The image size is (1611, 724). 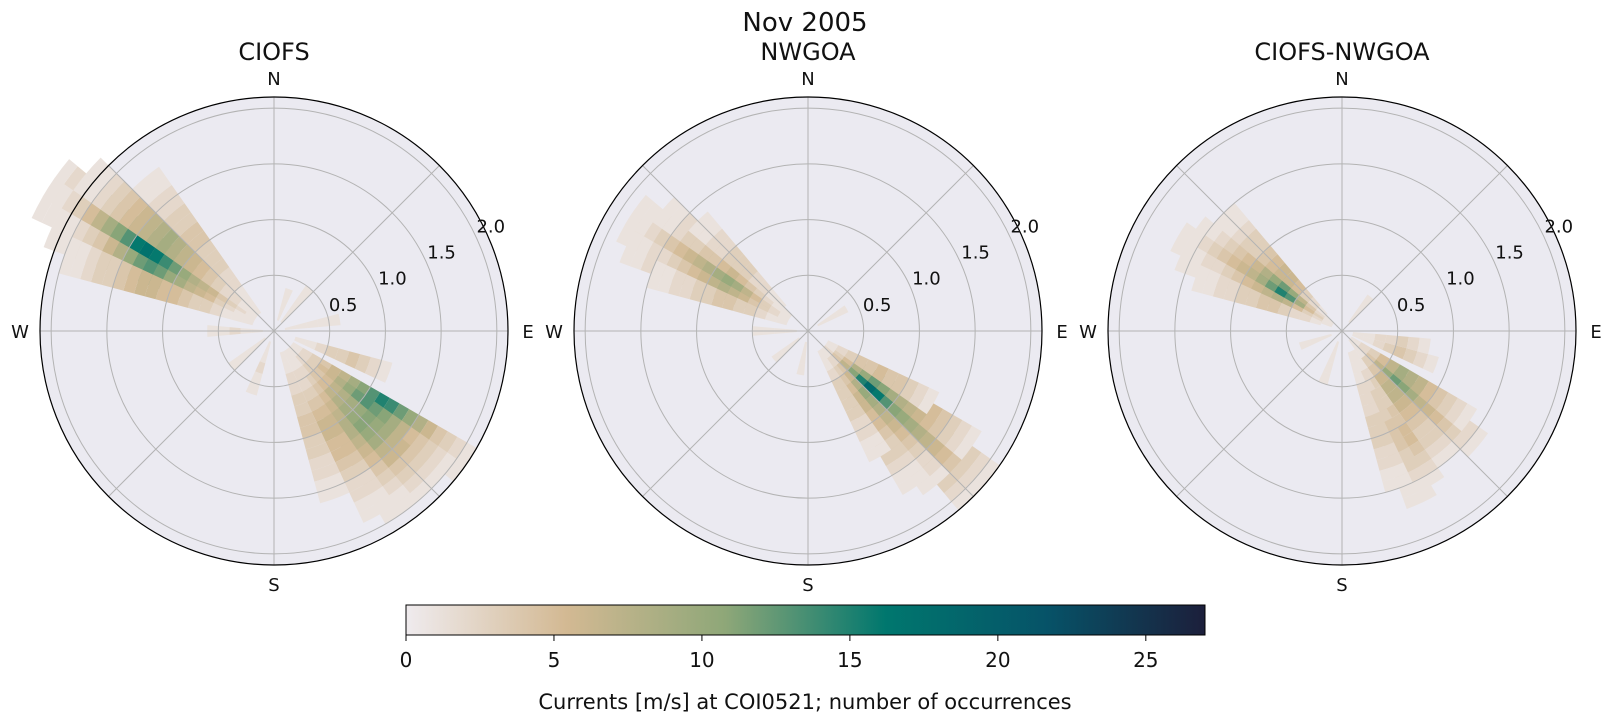 What do you see at coordinates (441, 253) in the screenshot?
I see `radial-tick-label: 1.5` at bounding box center [441, 253].